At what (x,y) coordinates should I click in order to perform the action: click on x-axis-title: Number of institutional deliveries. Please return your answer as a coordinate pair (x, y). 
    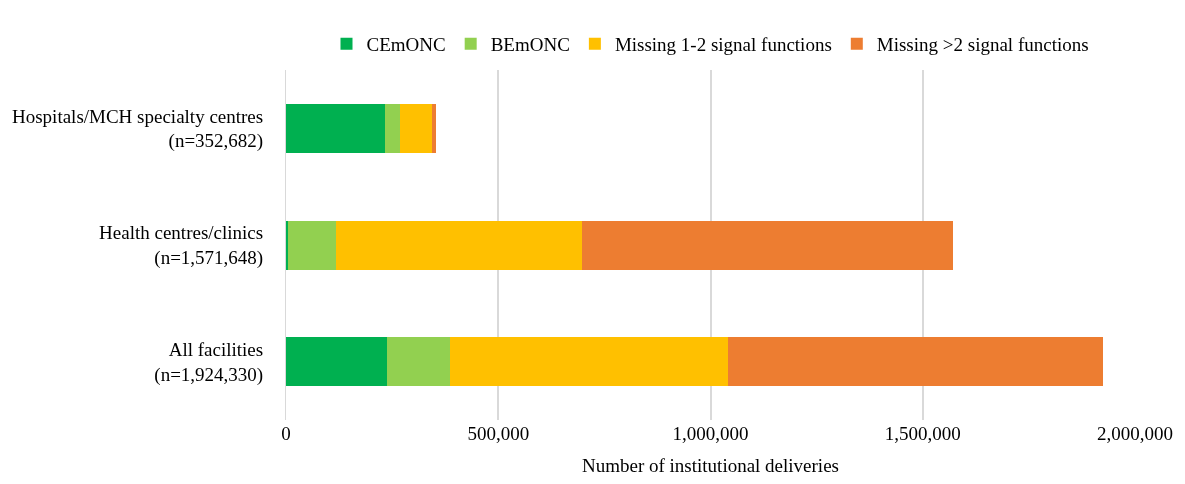
    Looking at the image, I should click on (710, 465).